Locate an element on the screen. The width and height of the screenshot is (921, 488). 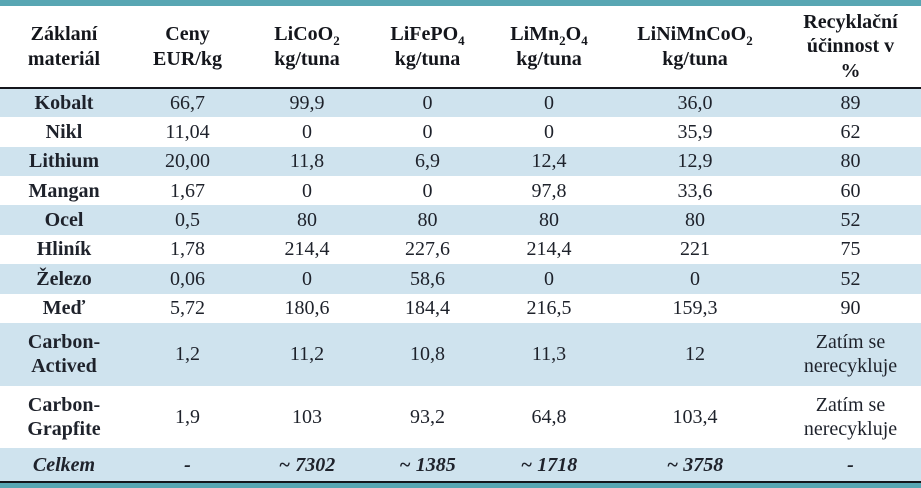
table-cell: 184,4 is located at coordinates (427, 308).